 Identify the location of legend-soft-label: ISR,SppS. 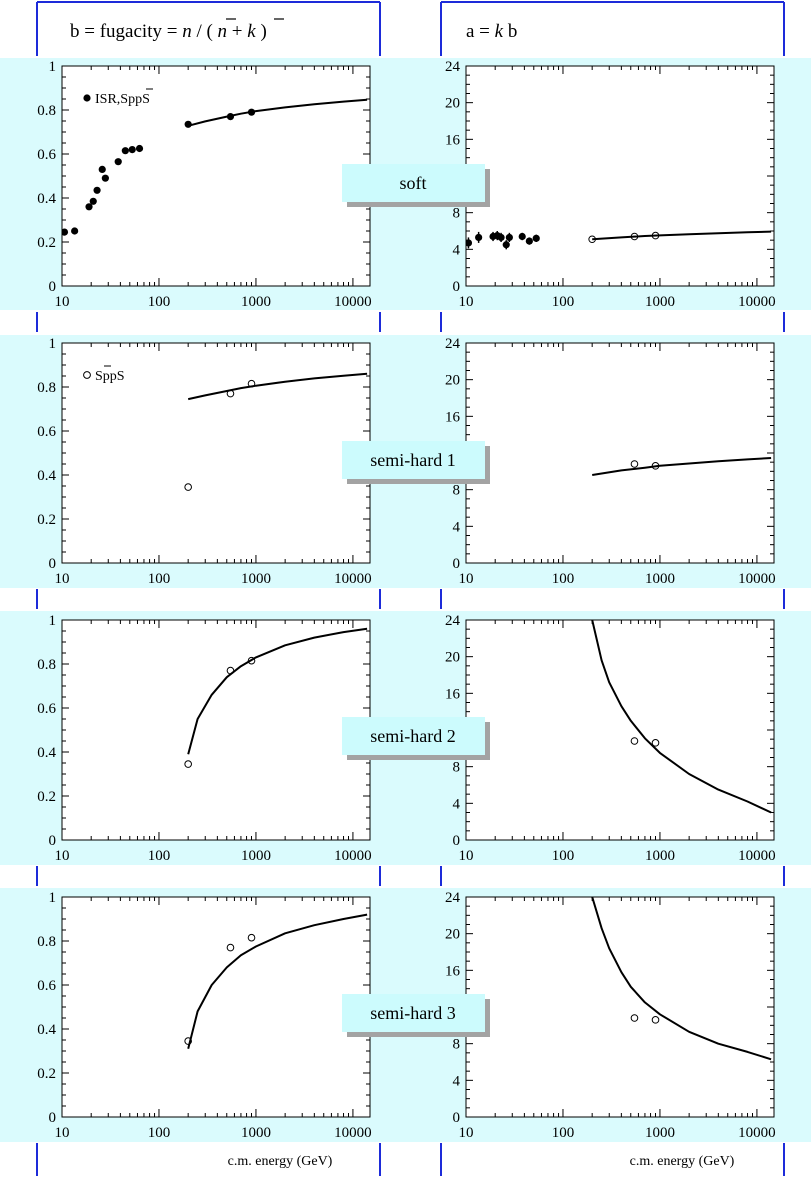
(122, 99).